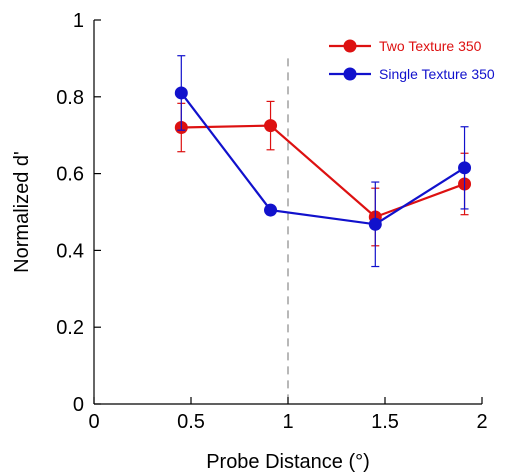 The image size is (514, 476). I want to click on x-axis-title: Probe Distance (°), so click(288, 462).